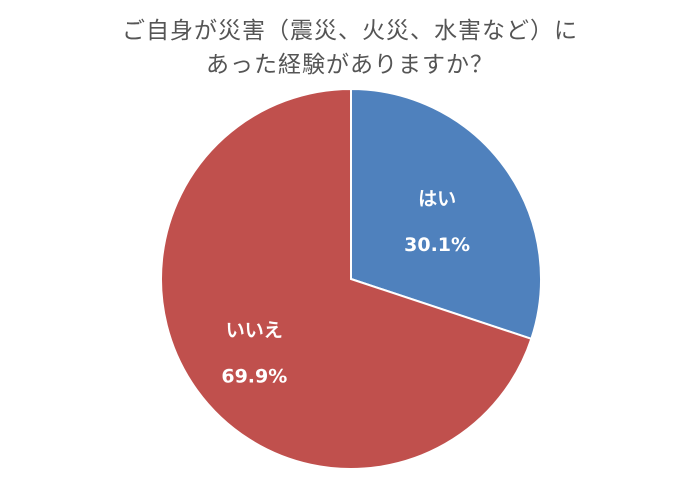 This screenshot has height=486, width=700. Describe the element at coordinates (345, 287) in the screenshot. I see `pie-labels: はい 30.1% いいえ 69.9%` at that location.